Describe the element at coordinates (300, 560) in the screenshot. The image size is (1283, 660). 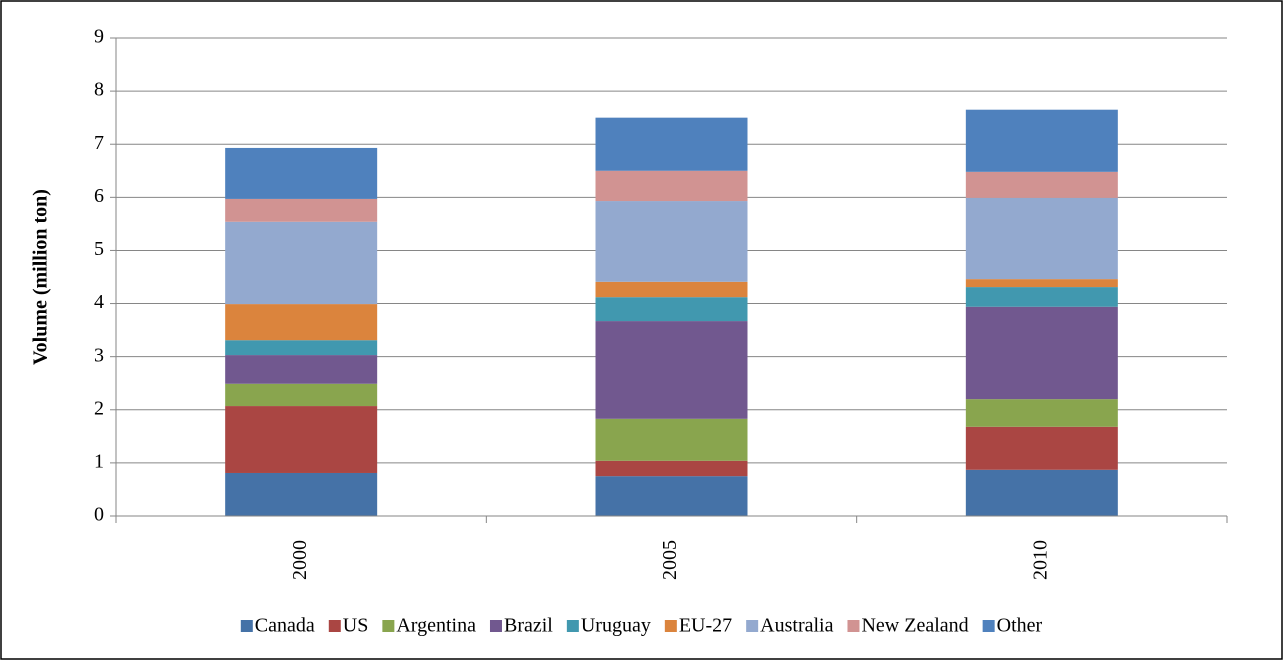
I see `x-tick-label: 2000` at that location.